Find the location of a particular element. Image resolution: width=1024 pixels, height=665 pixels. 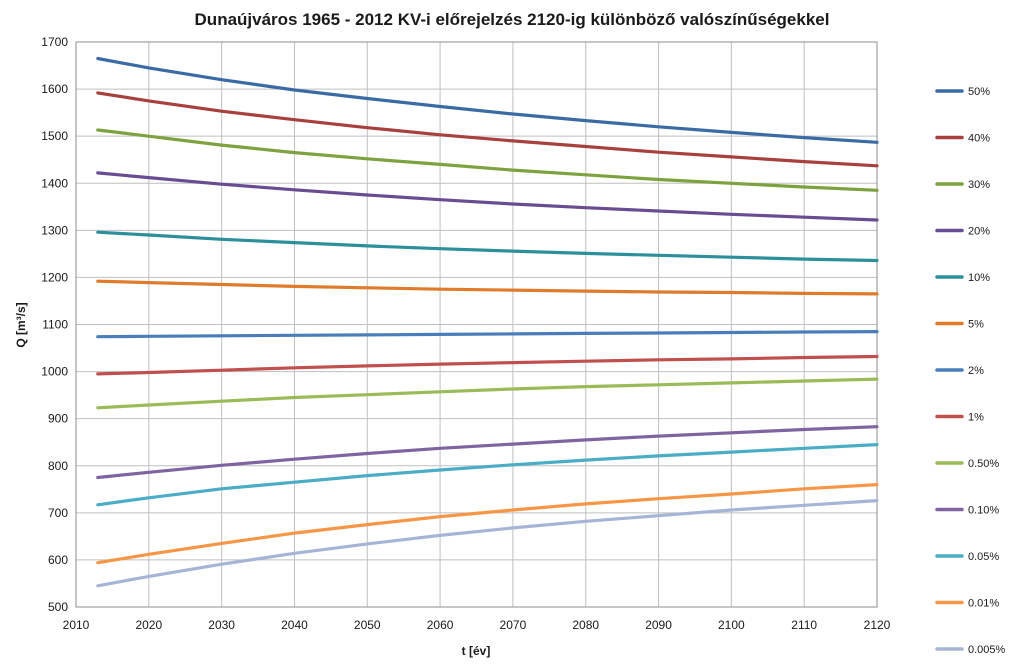

legend-item: 10% is located at coordinates (962, 278).